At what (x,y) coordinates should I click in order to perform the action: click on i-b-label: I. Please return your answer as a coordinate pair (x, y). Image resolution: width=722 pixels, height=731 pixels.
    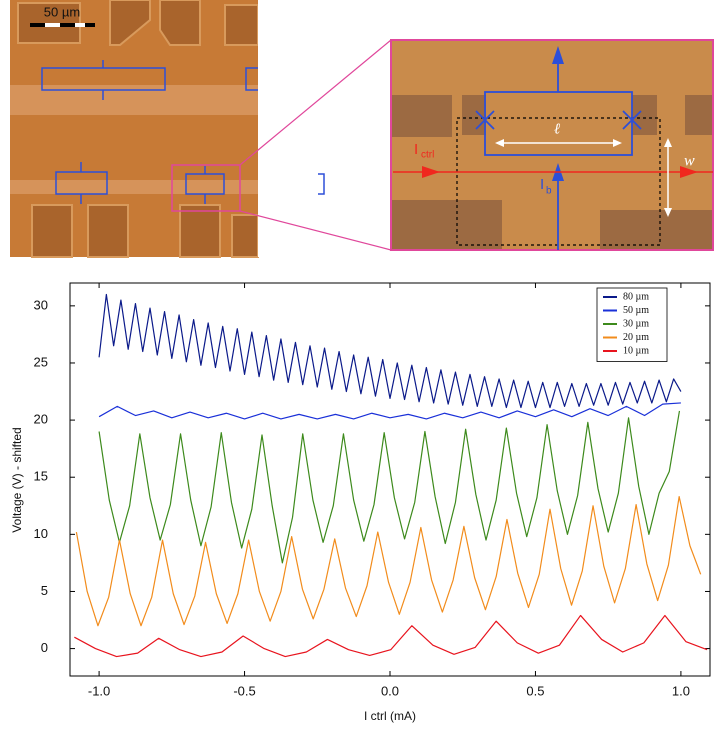
    Looking at the image, I should click on (542, 184).